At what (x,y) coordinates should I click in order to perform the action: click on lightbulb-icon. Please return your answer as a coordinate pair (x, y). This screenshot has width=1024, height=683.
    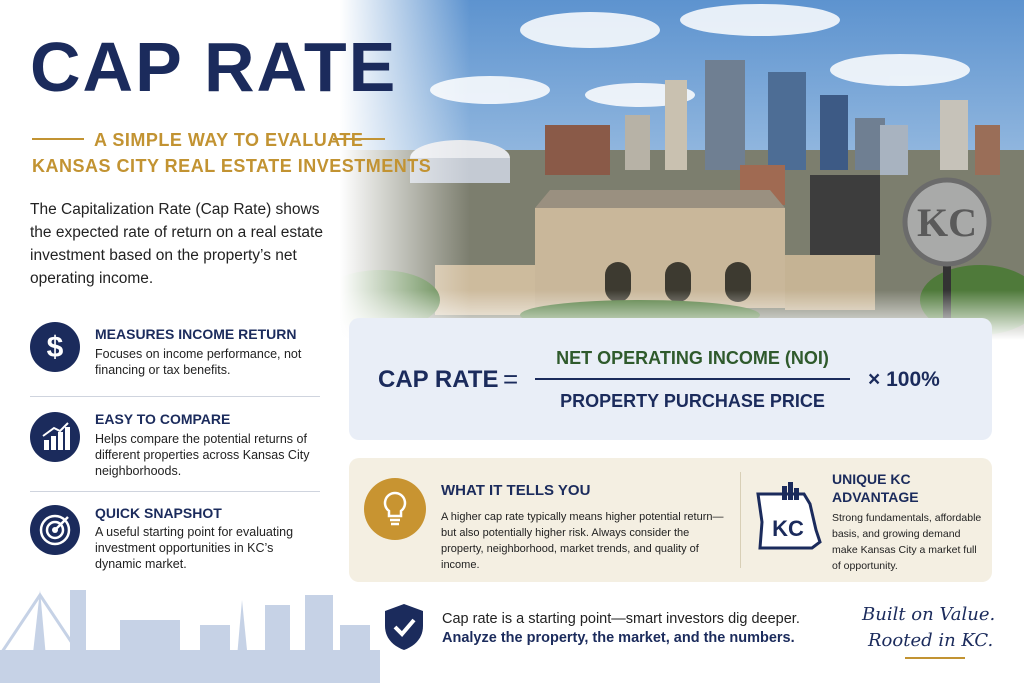
    Looking at the image, I should click on (395, 509).